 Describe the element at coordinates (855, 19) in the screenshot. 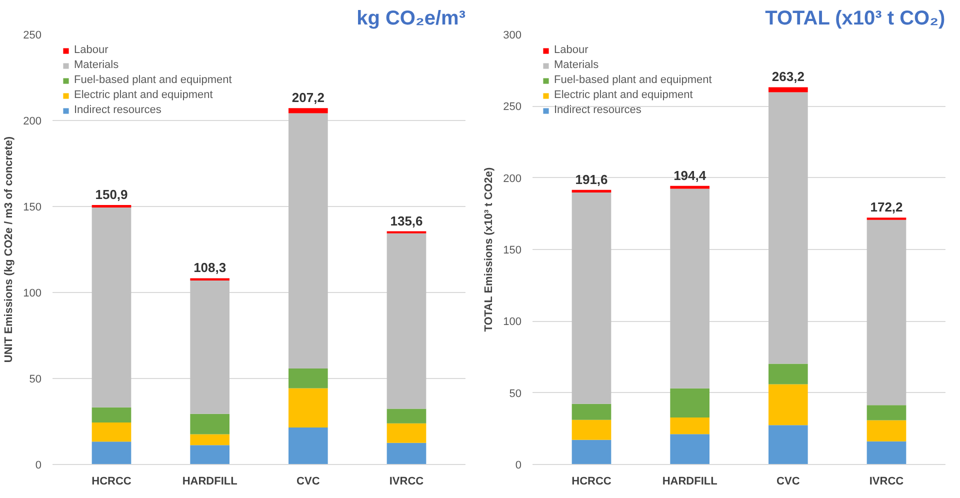

I see `chart-title: TOTAL (x10³ t CO₂)` at that location.